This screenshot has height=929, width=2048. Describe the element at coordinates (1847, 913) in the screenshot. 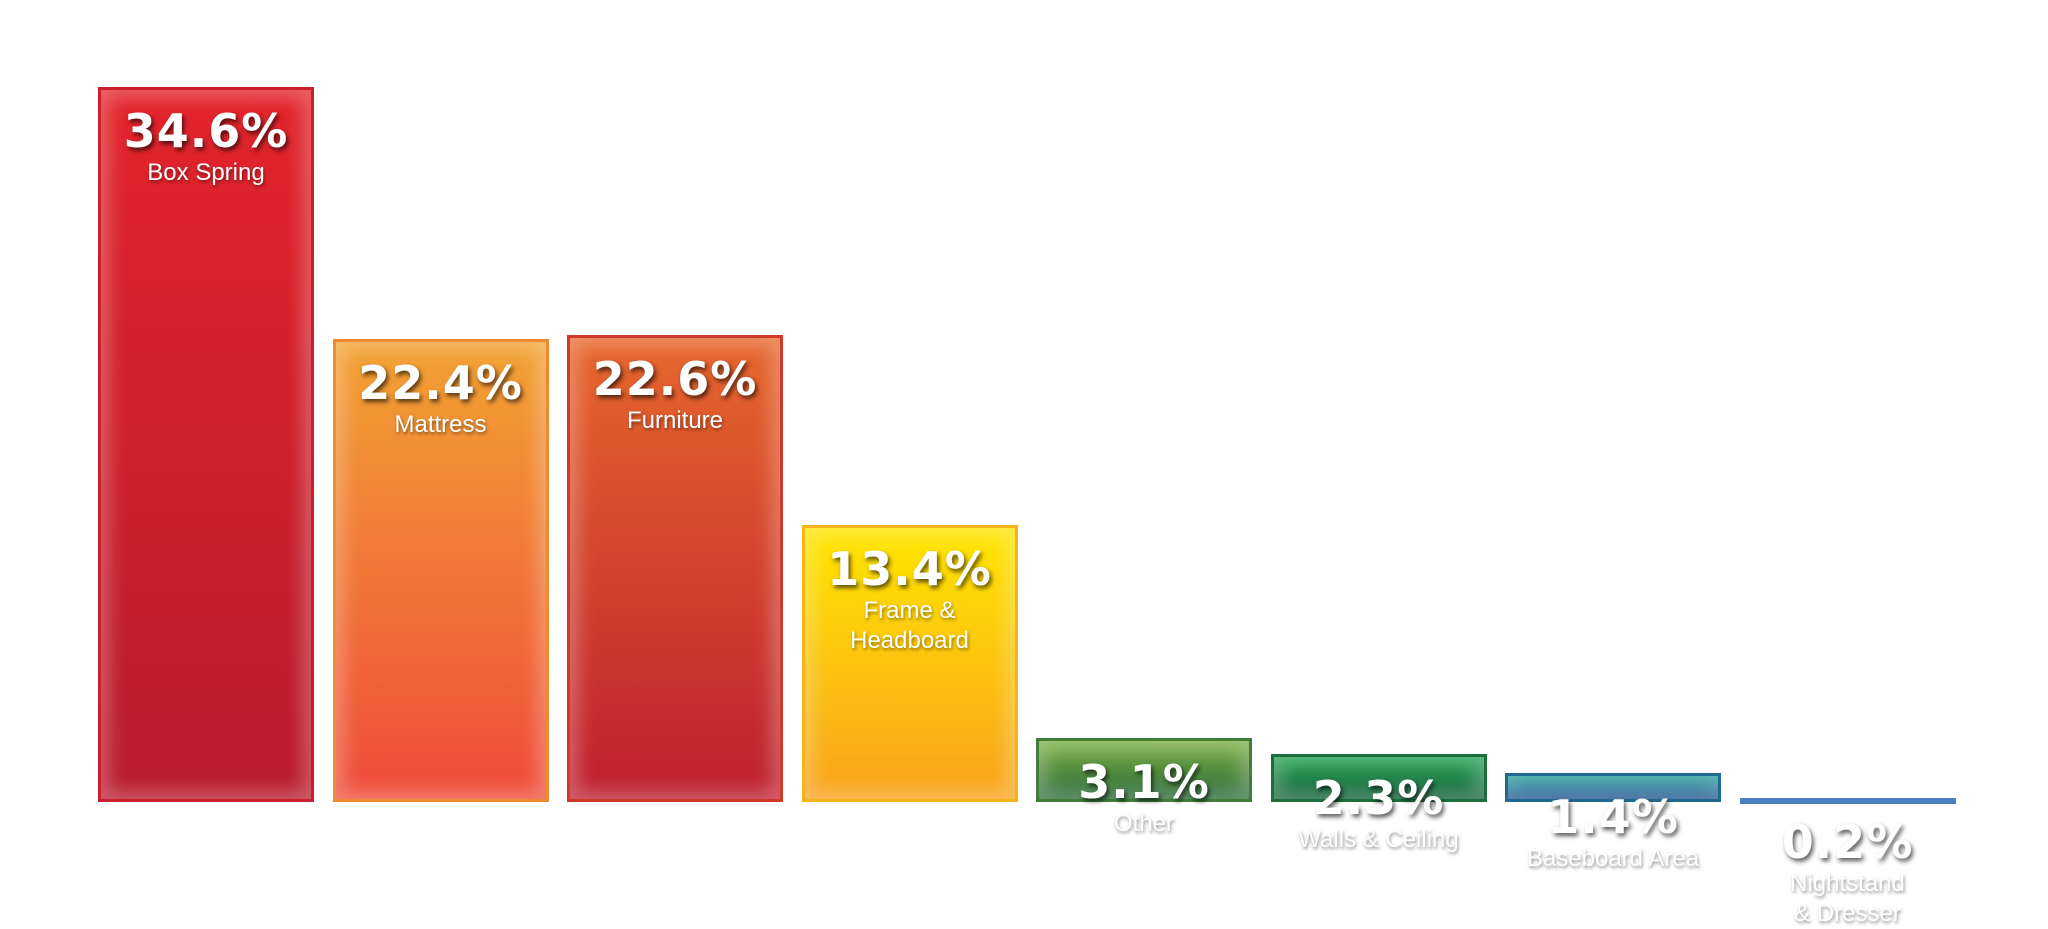

I see `bar-category-label: & Dresser` at that location.